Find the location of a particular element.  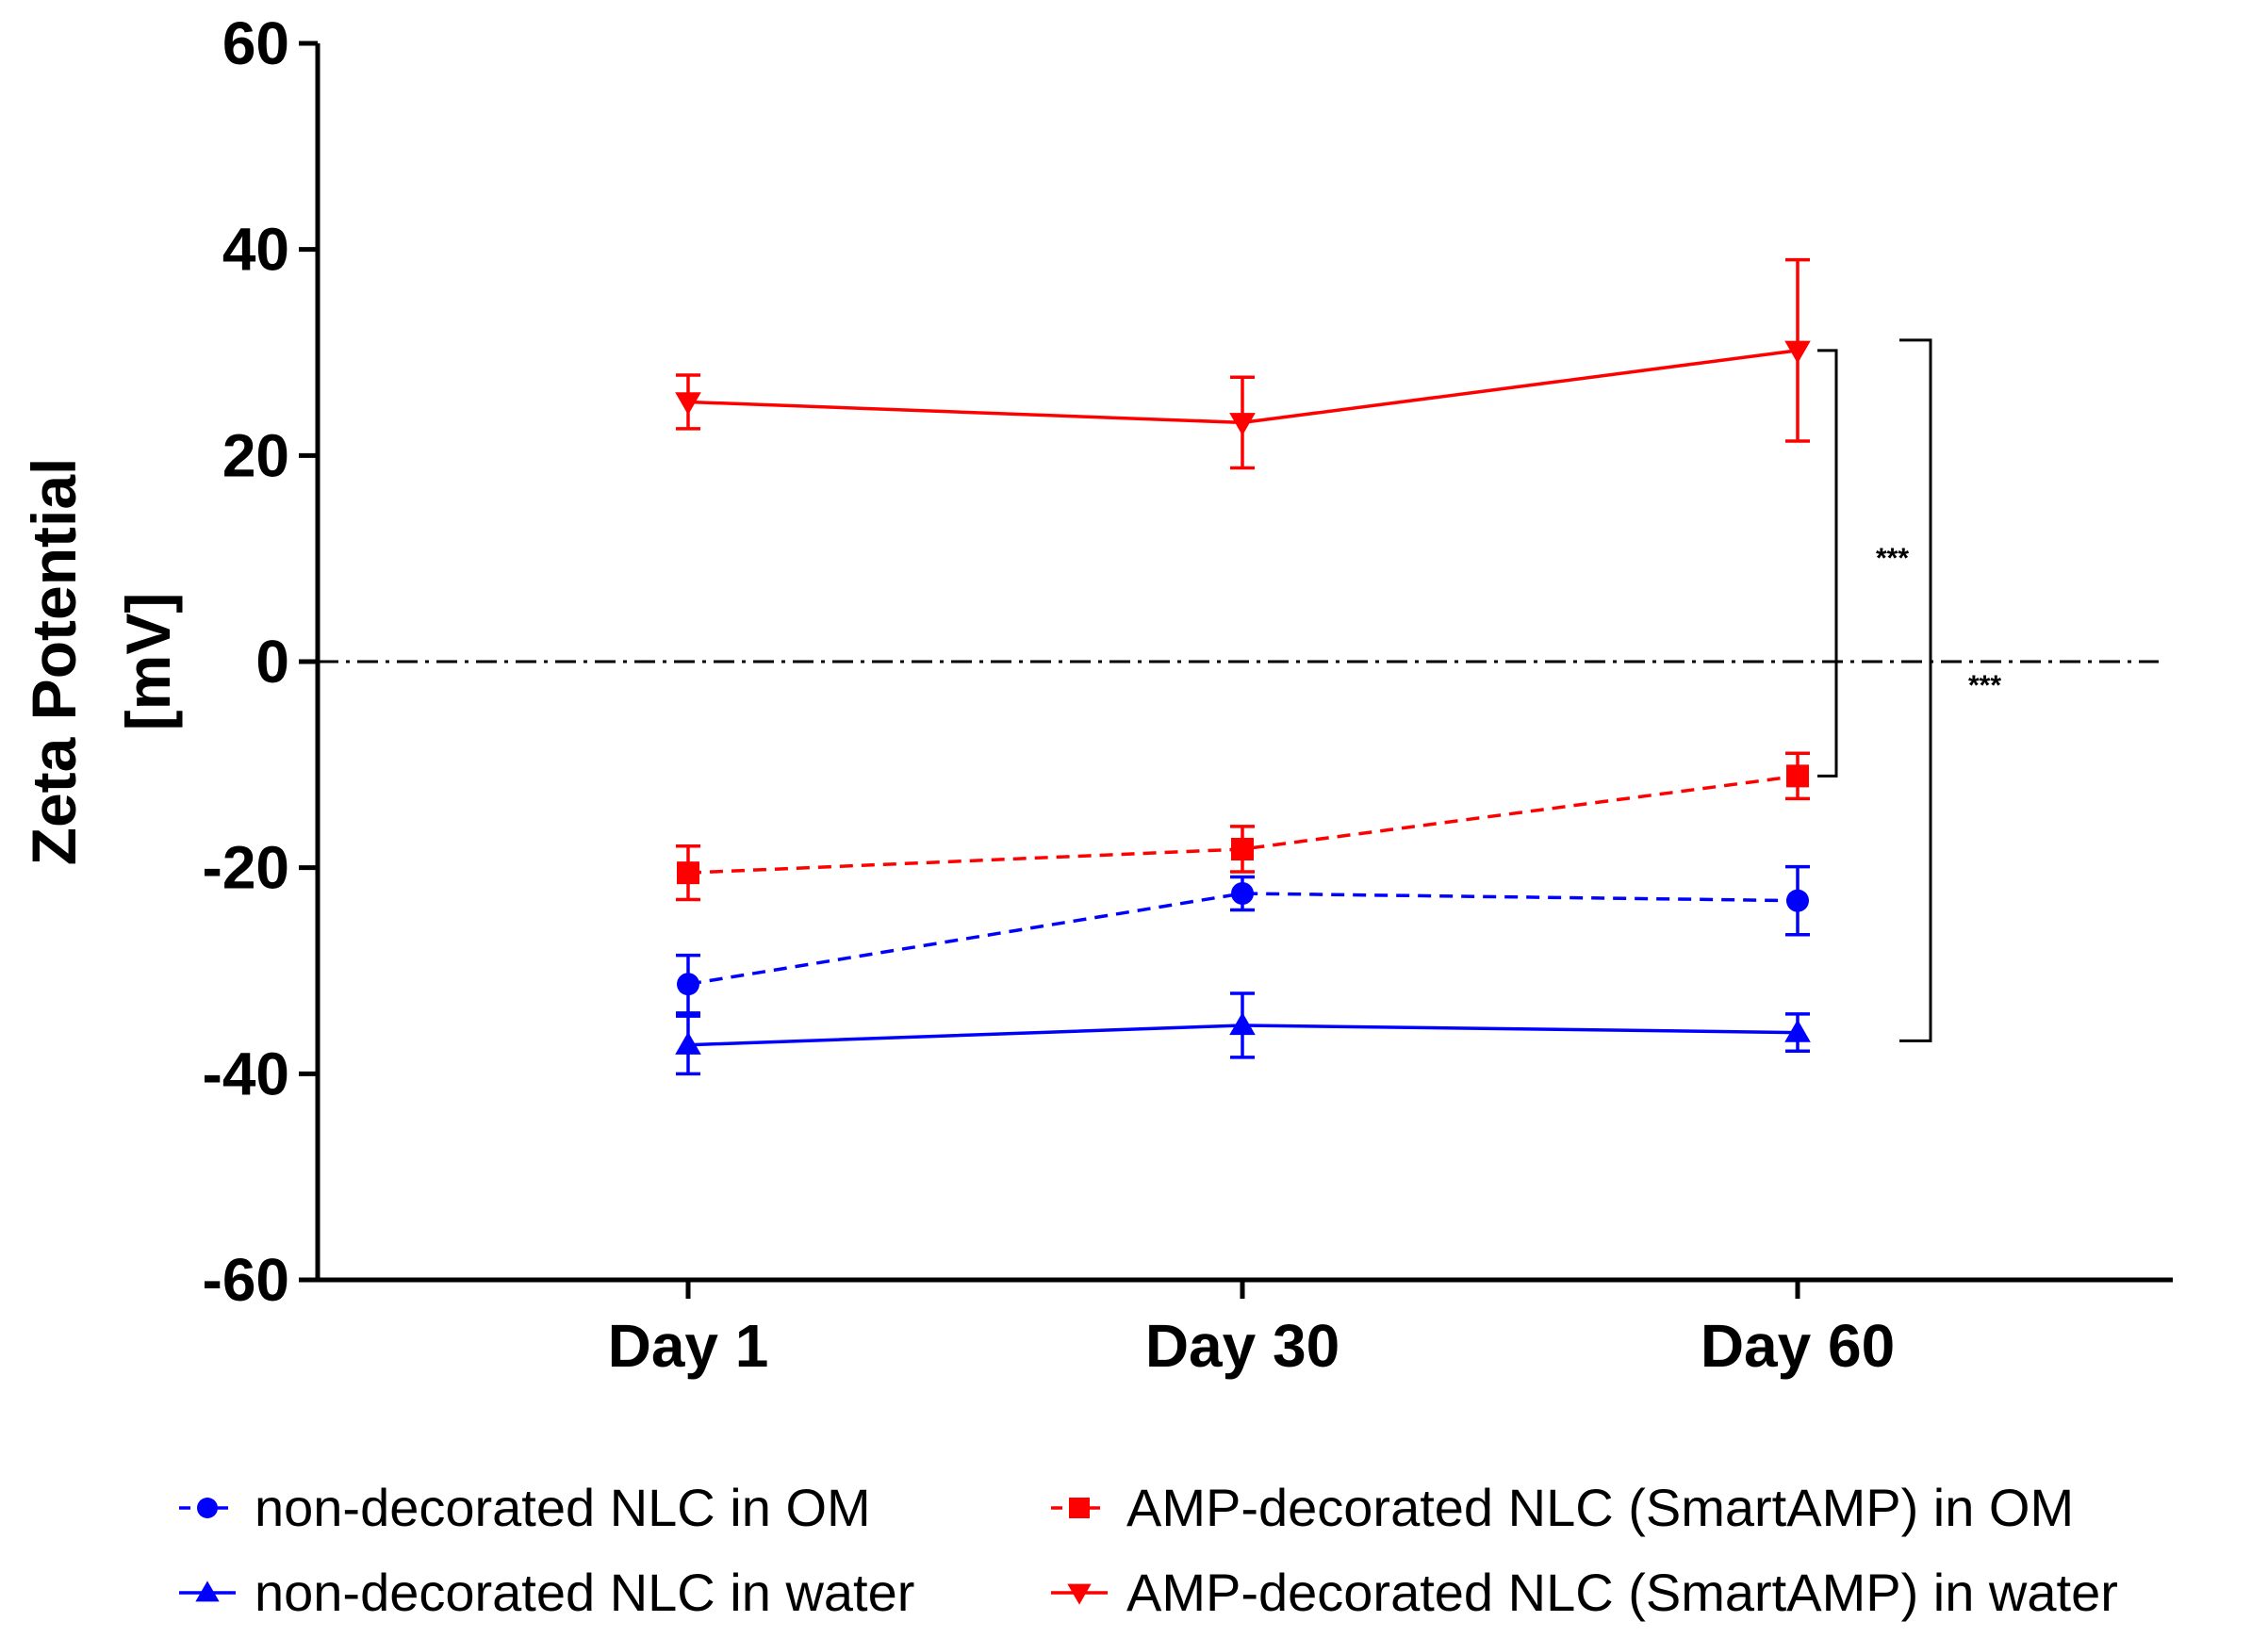

legend-item: non-decorated NLC in water is located at coordinates (547, 1592).